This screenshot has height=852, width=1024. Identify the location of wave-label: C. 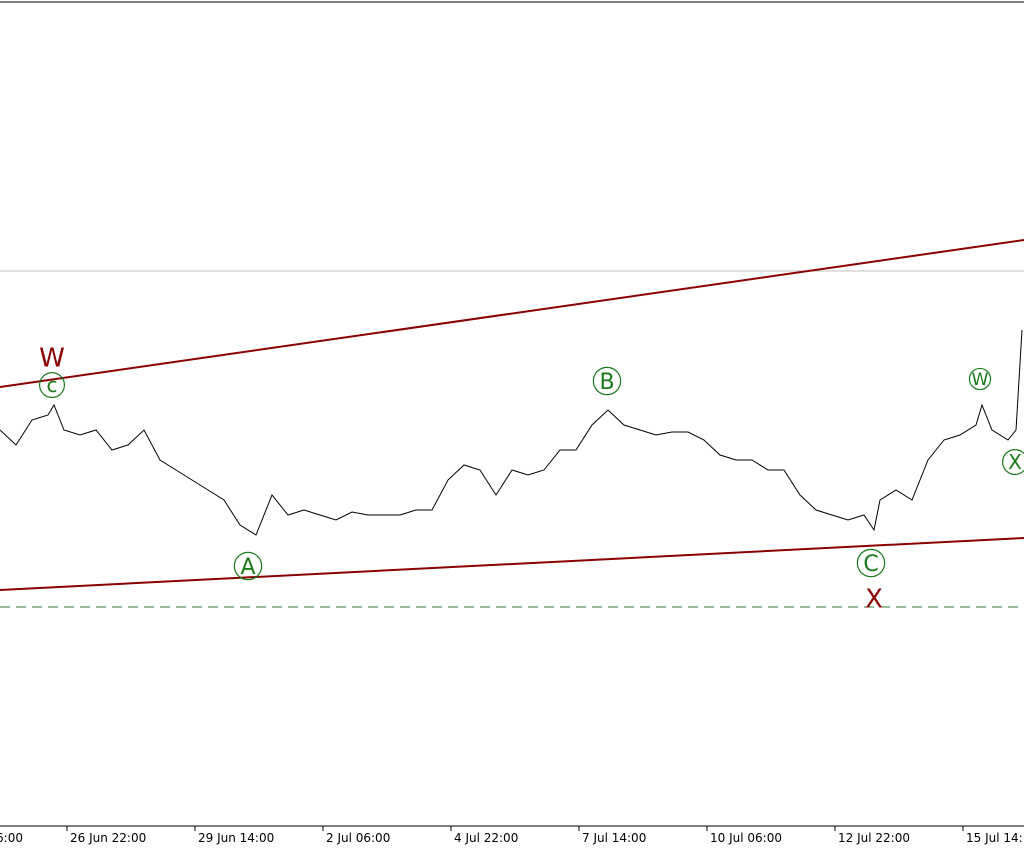
(870, 564).